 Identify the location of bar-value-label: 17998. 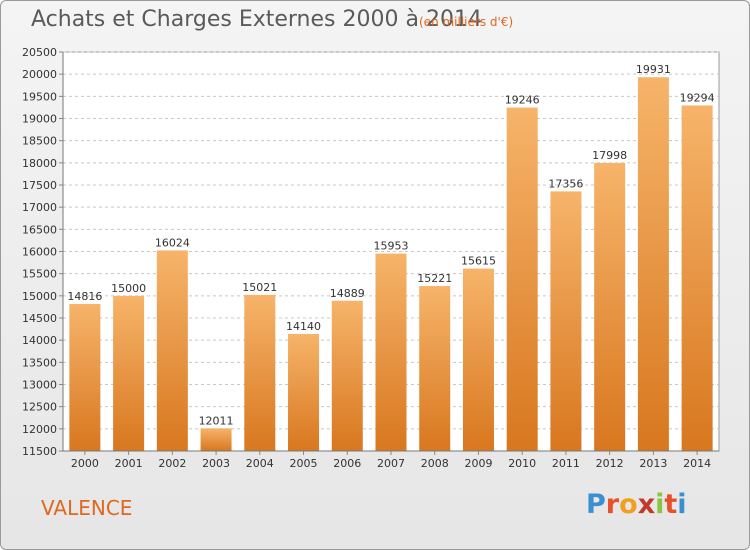
(609, 155).